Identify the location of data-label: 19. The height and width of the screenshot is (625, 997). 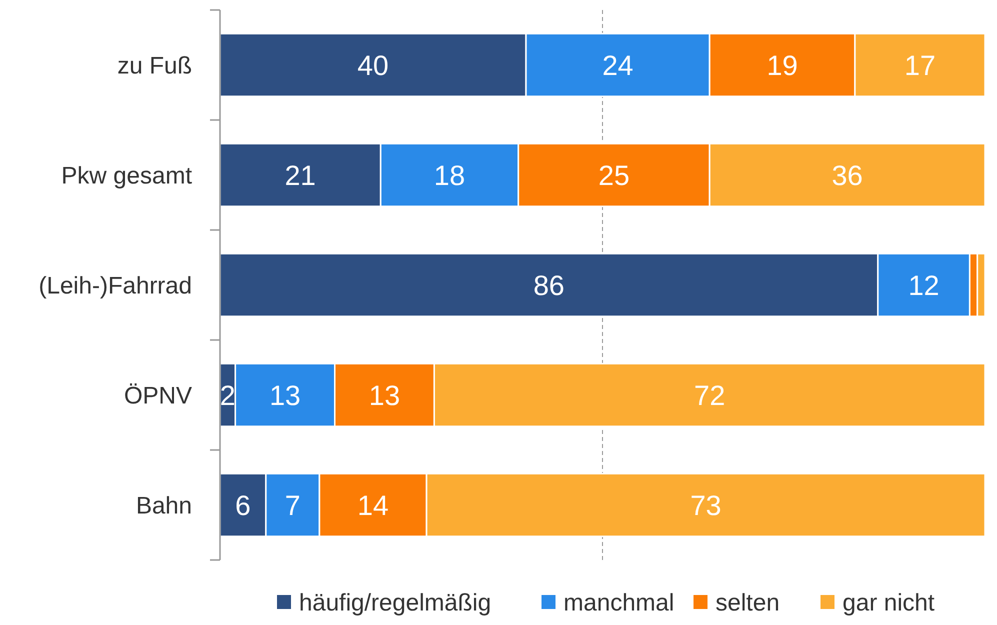
(782, 65).